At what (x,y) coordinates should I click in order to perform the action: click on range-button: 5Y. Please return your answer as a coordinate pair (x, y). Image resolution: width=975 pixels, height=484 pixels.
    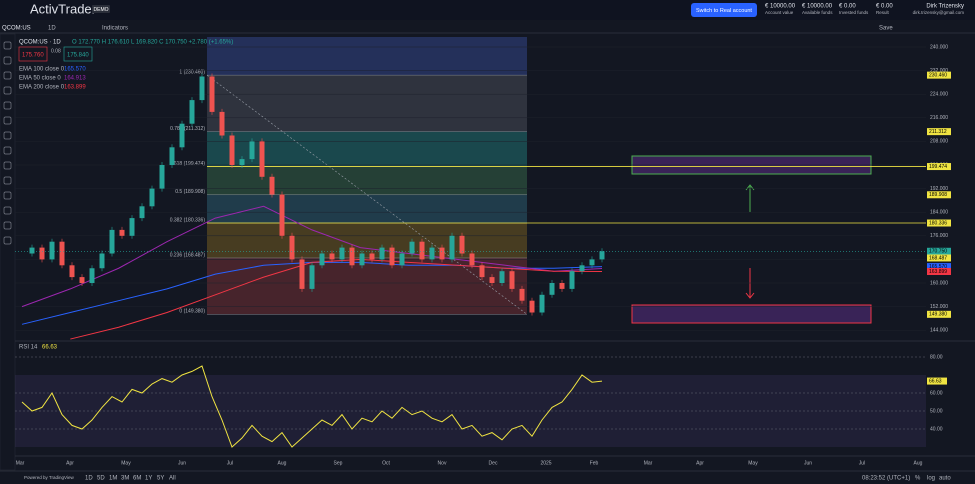
    Looking at the image, I should click on (160, 479).